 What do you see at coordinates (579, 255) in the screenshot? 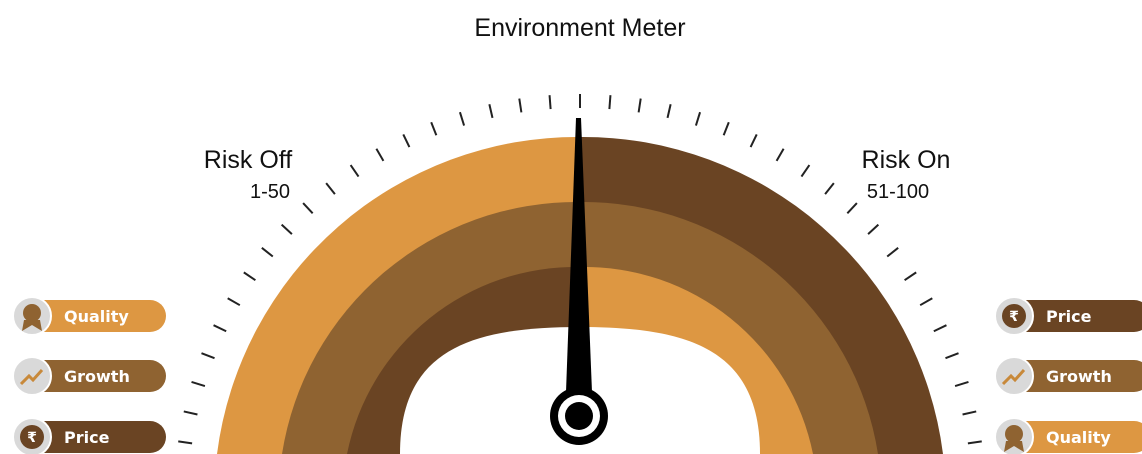
I see `needle` at bounding box center [579, 255].